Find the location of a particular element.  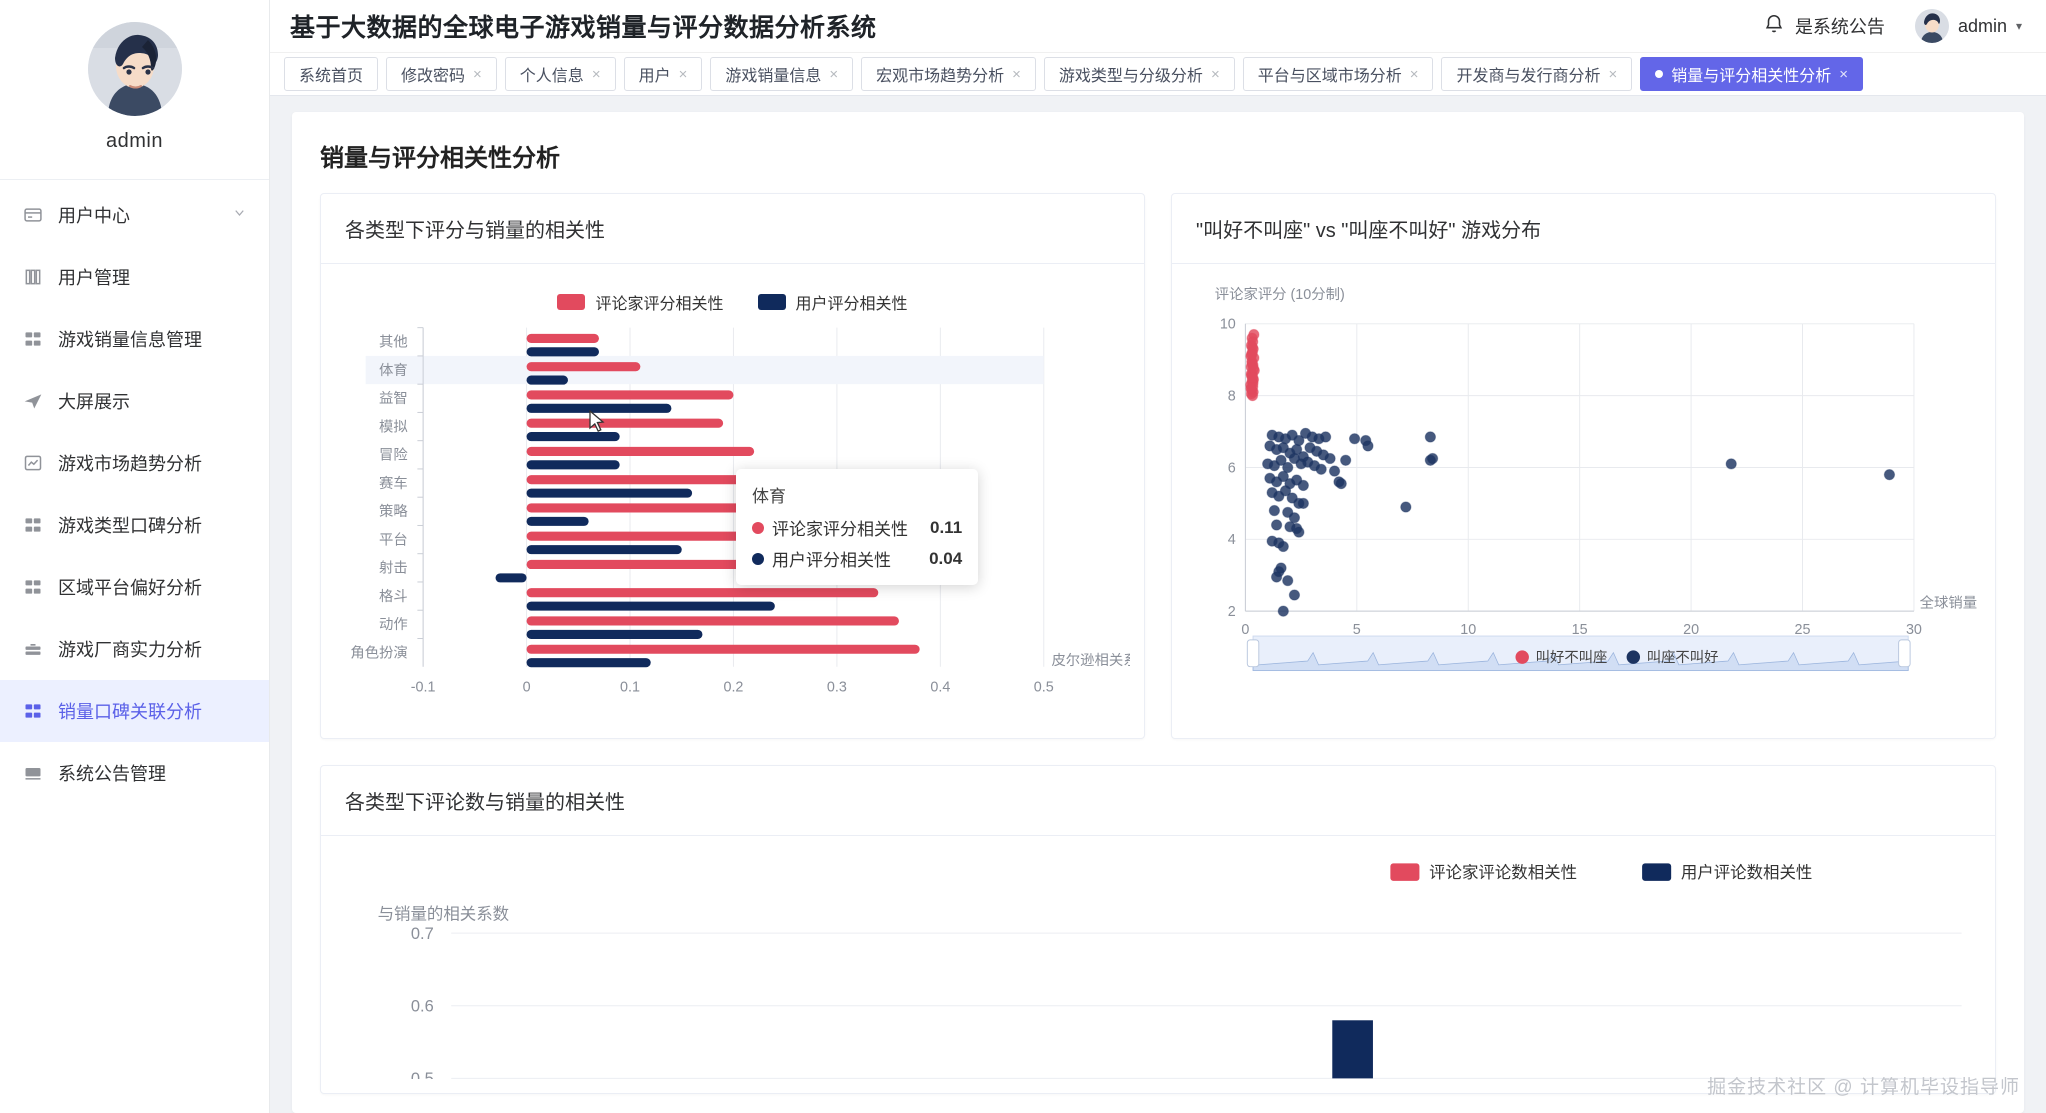

svg-text: 0.7 is located at coordinates (422, 934).